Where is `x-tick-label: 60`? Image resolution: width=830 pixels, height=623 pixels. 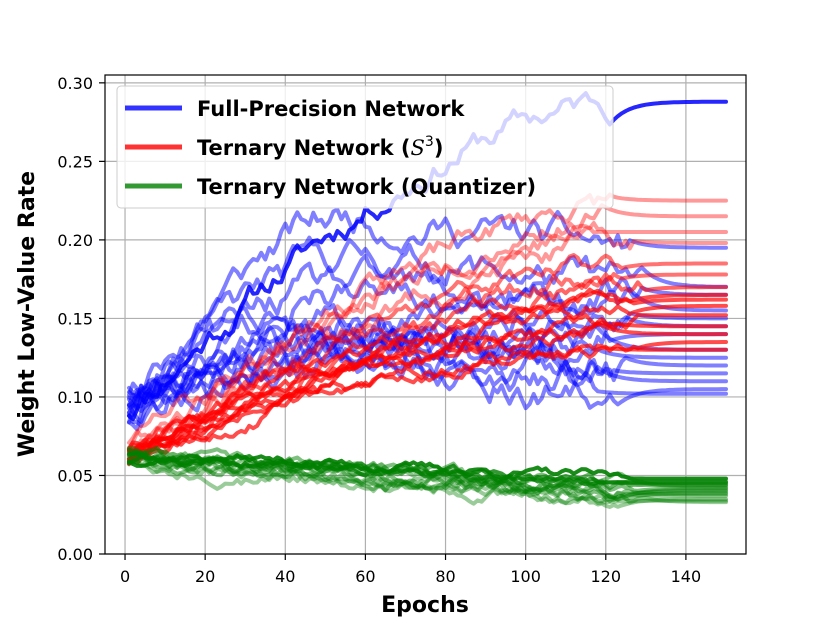 x-tick-label: 60 is located at coordinates (365, 576).